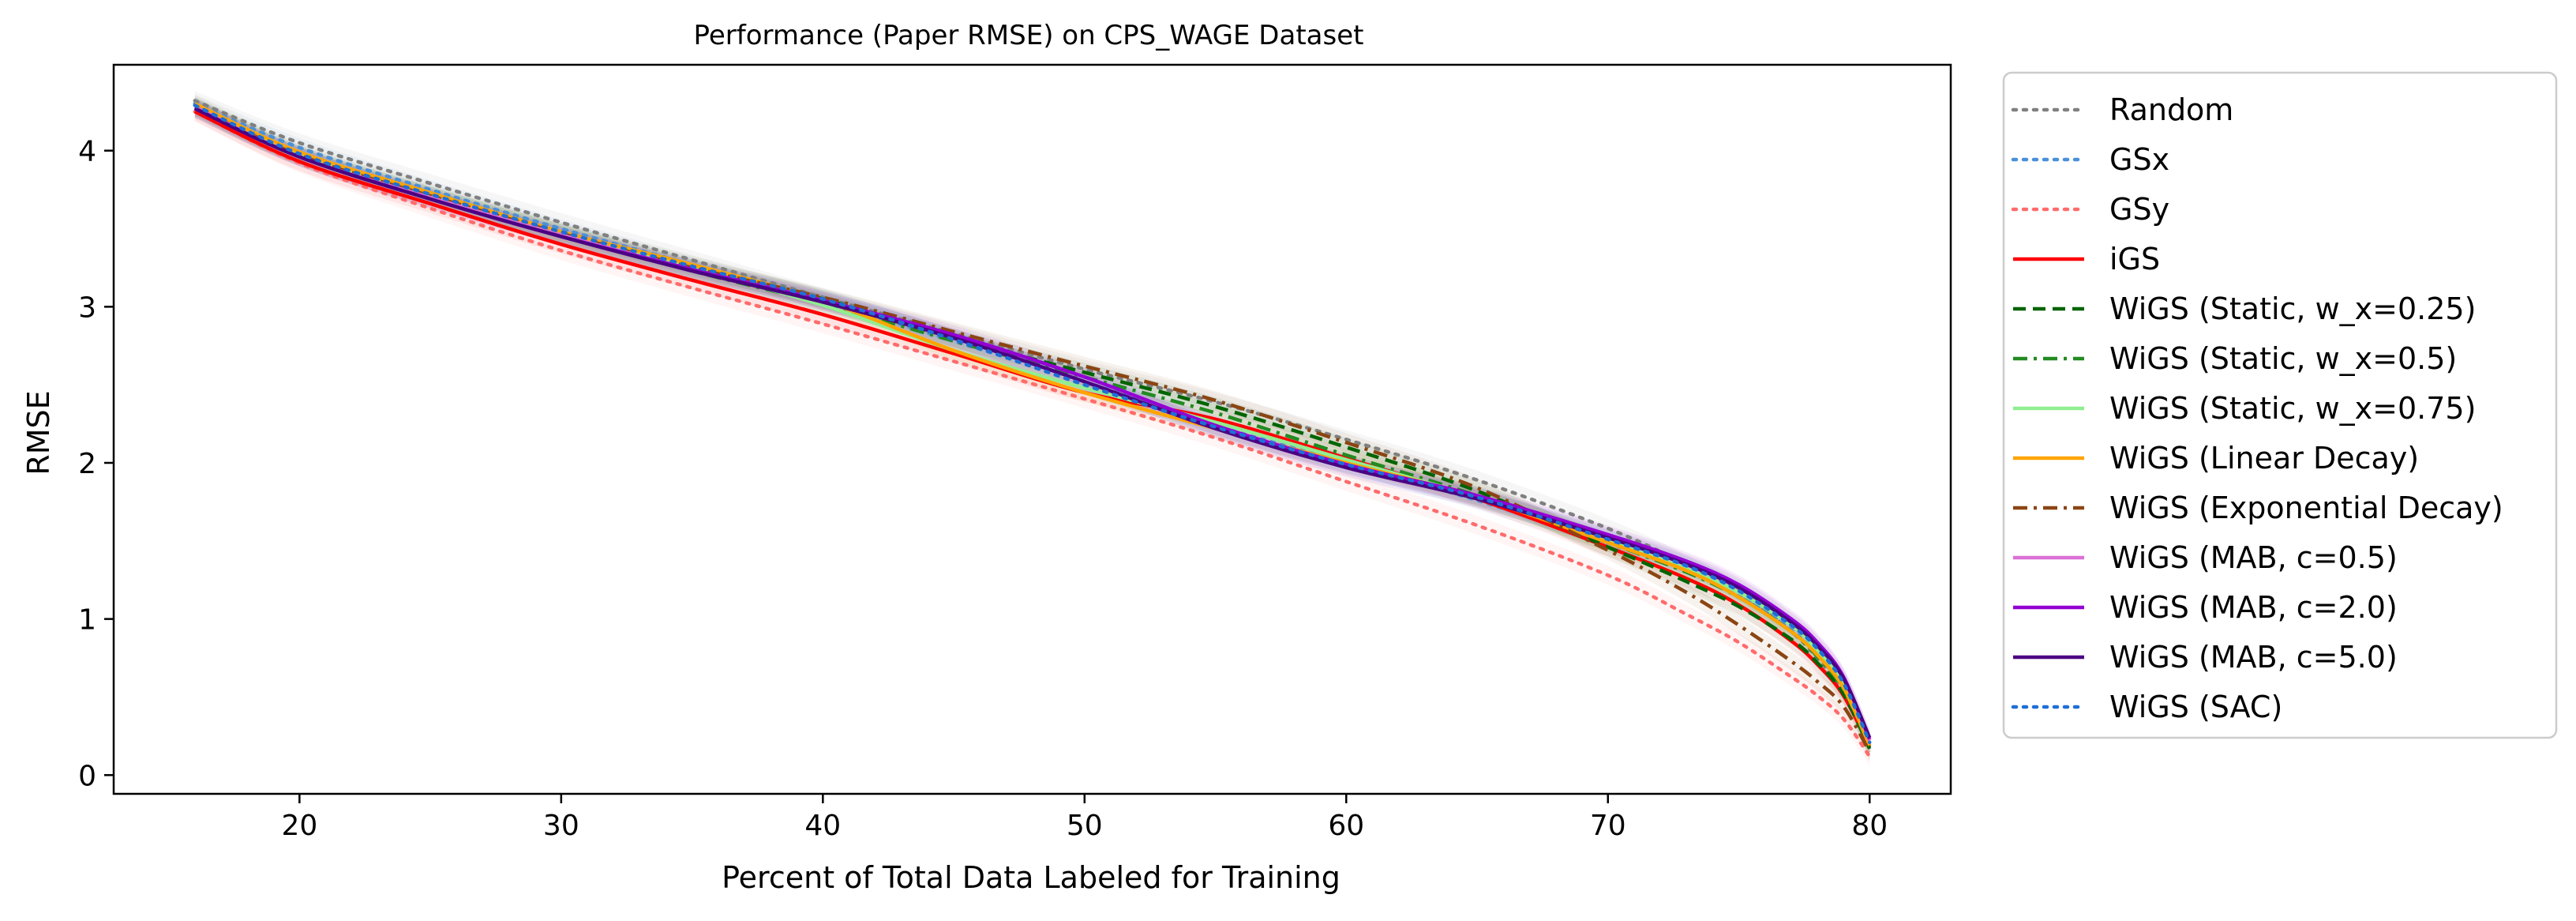  What do you see at coordinates (2195, 707) in the screenshot?
I see `legend-label: WiGS (SAC)` at bounding box center [2195, 707].